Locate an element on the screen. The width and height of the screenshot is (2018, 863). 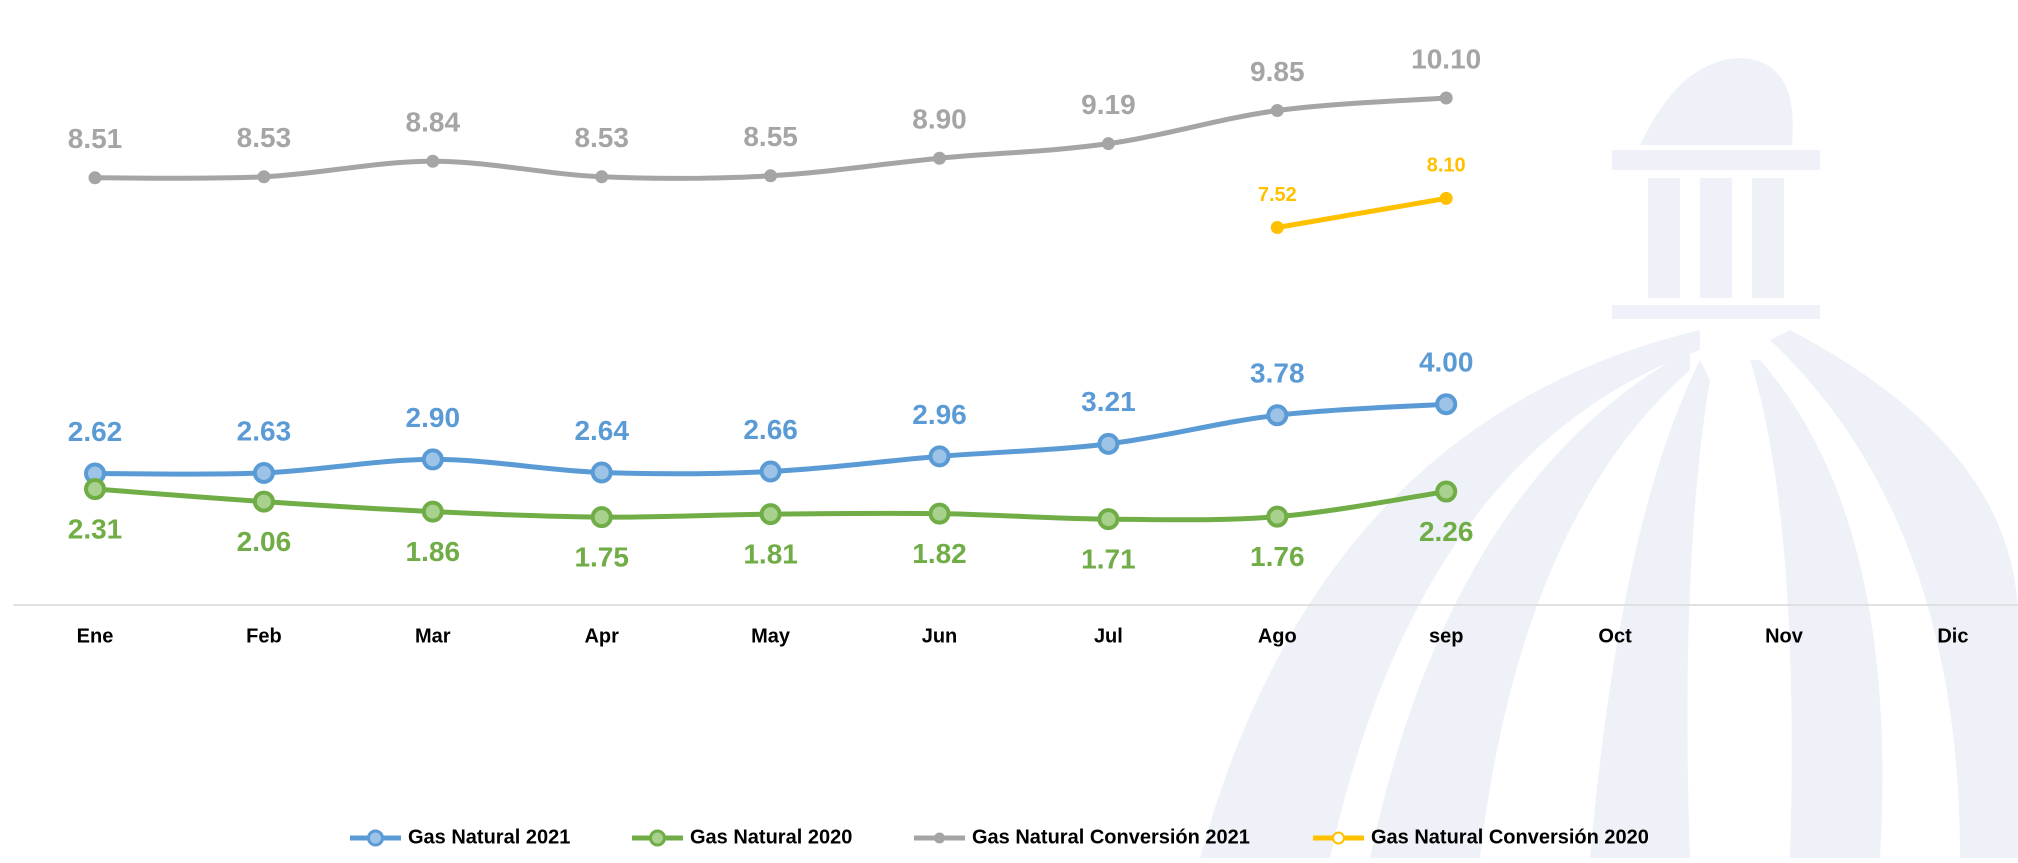
series: 8.51 8.53 8.84 8.53 8.55 8.90 9.19 9.85 10.10 is located at coordinates (774, 114).